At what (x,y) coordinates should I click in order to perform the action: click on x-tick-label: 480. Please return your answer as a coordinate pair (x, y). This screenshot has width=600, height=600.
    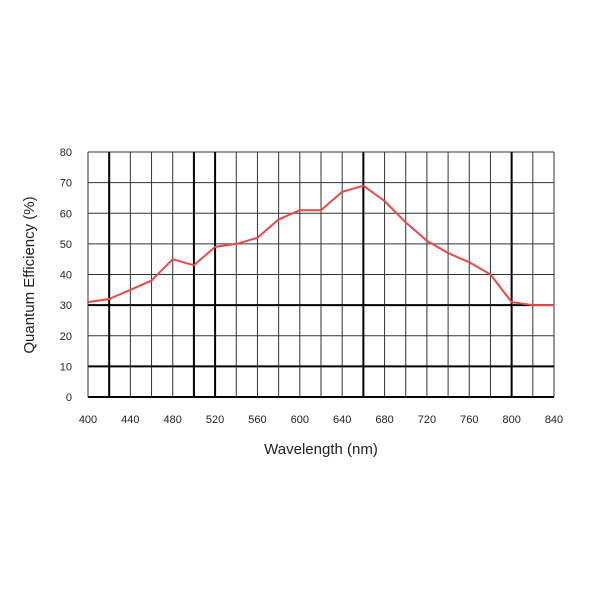
    Looking at the image, I should click on (173, 420).